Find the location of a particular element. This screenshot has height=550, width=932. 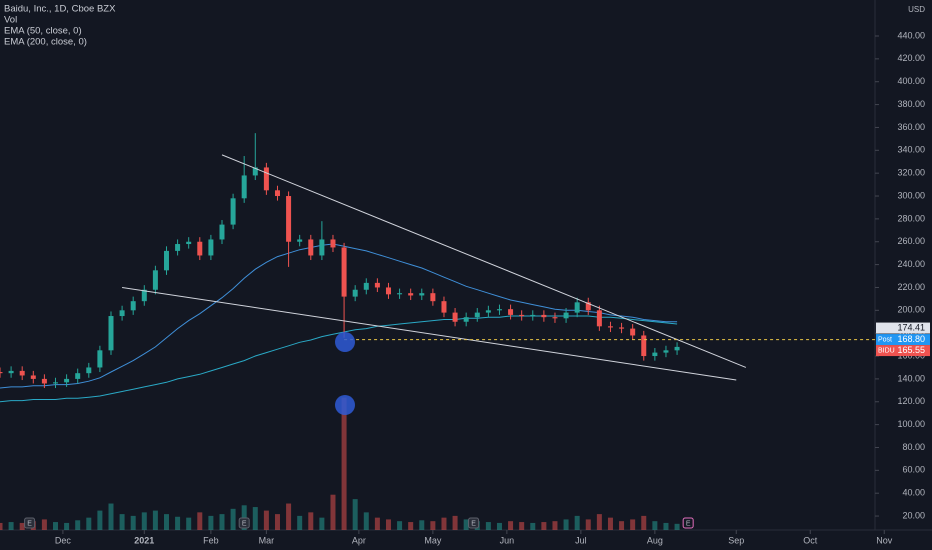

legend-ema200: EMA (200, close, 0) is located at coordinates (45, 42).